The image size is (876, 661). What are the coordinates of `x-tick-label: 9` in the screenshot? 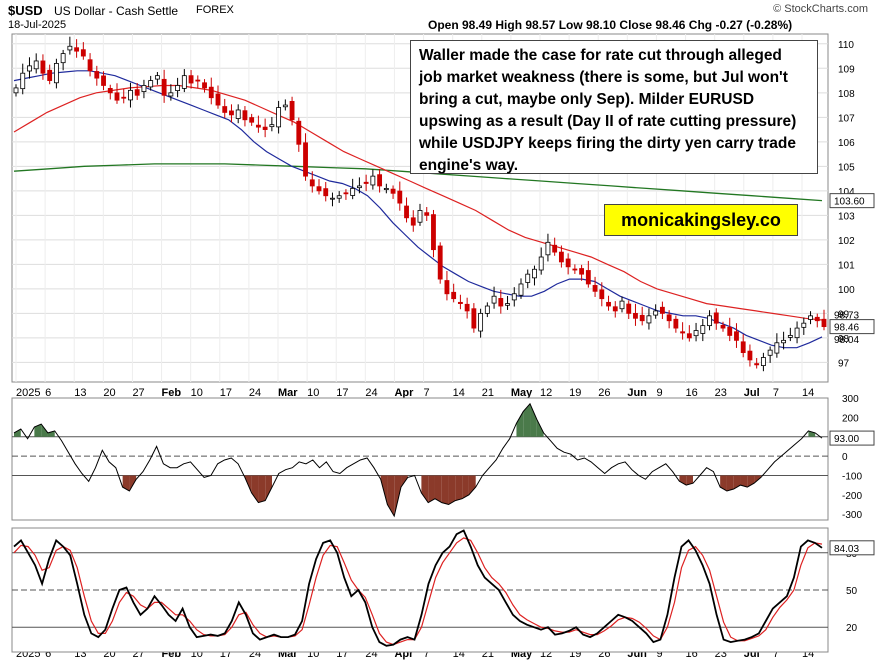 It's located at (659, 393).